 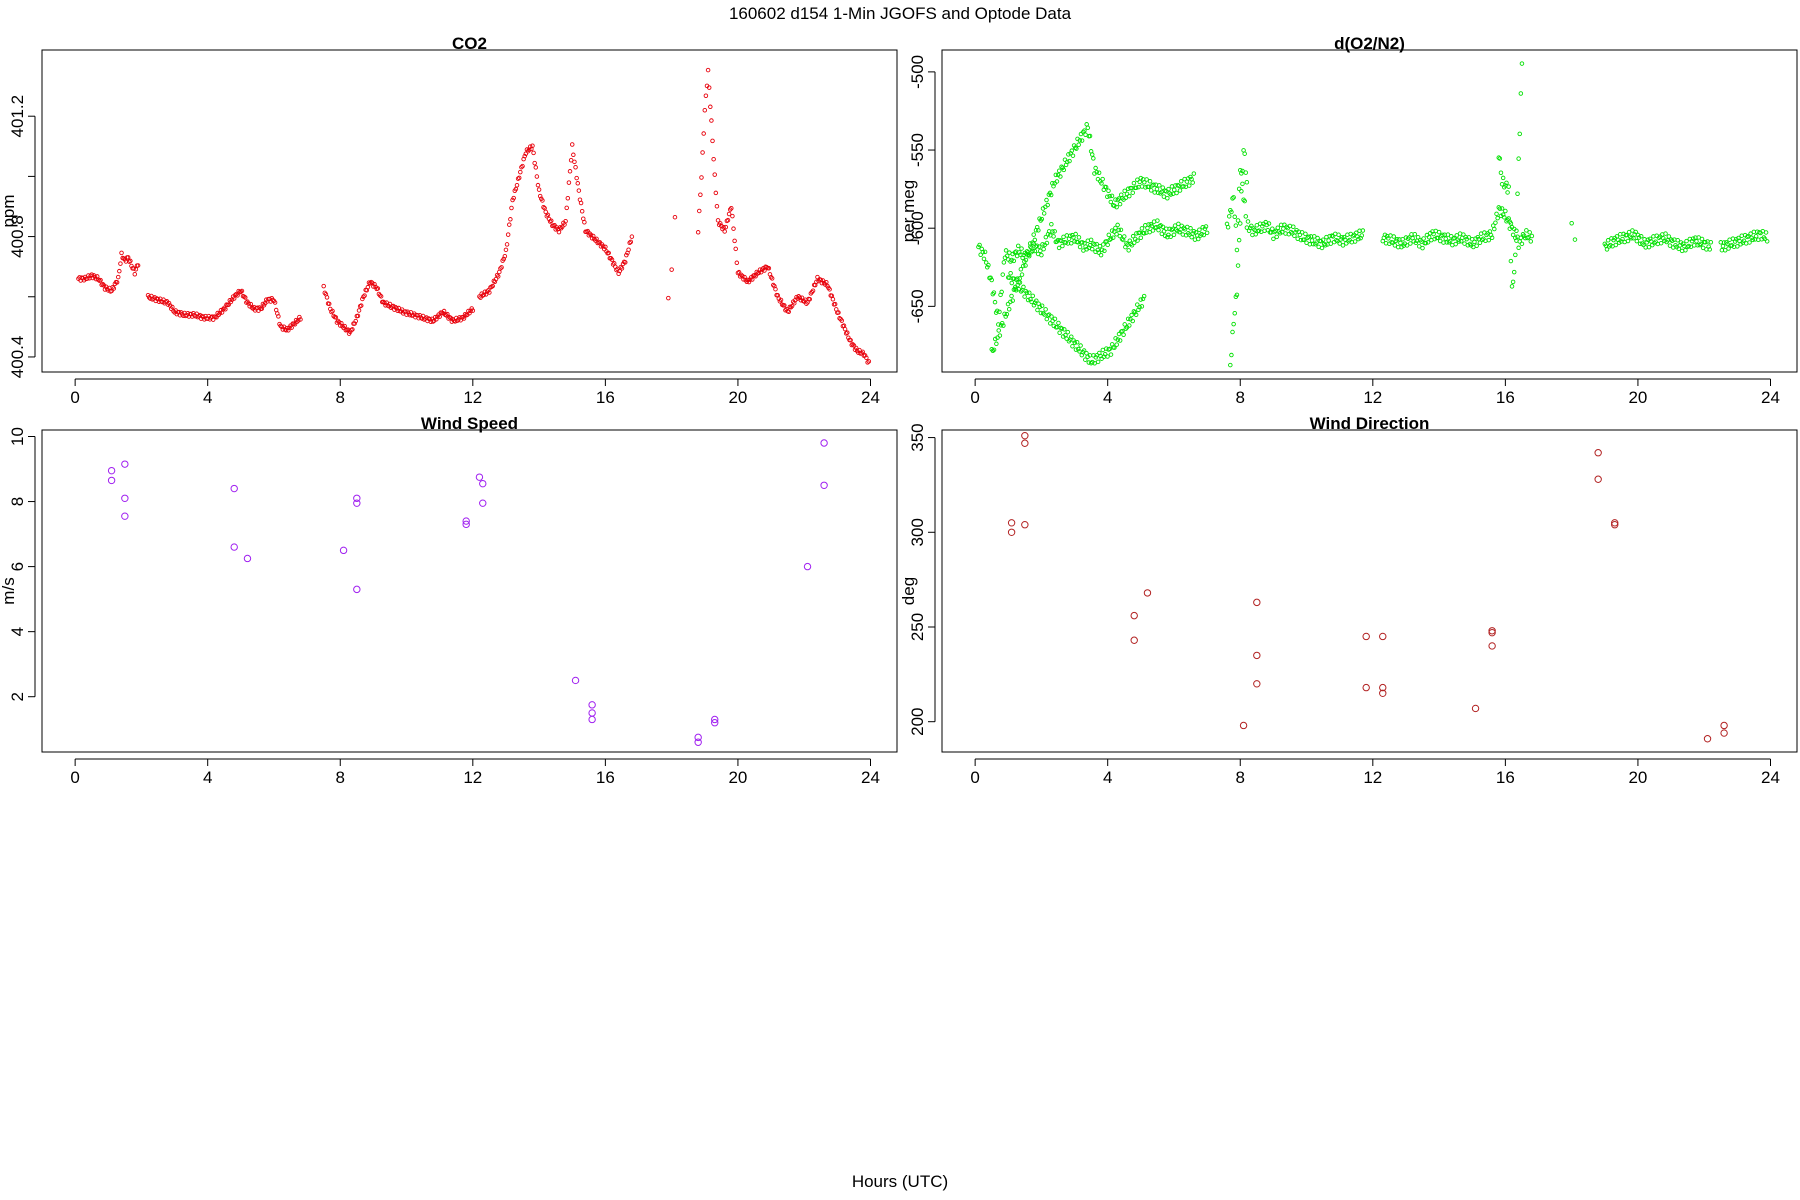 What do you see at coordinates (17, 501) in the screenshot?
I see `y-tick-label: 8` at bounding box center [17, 501].